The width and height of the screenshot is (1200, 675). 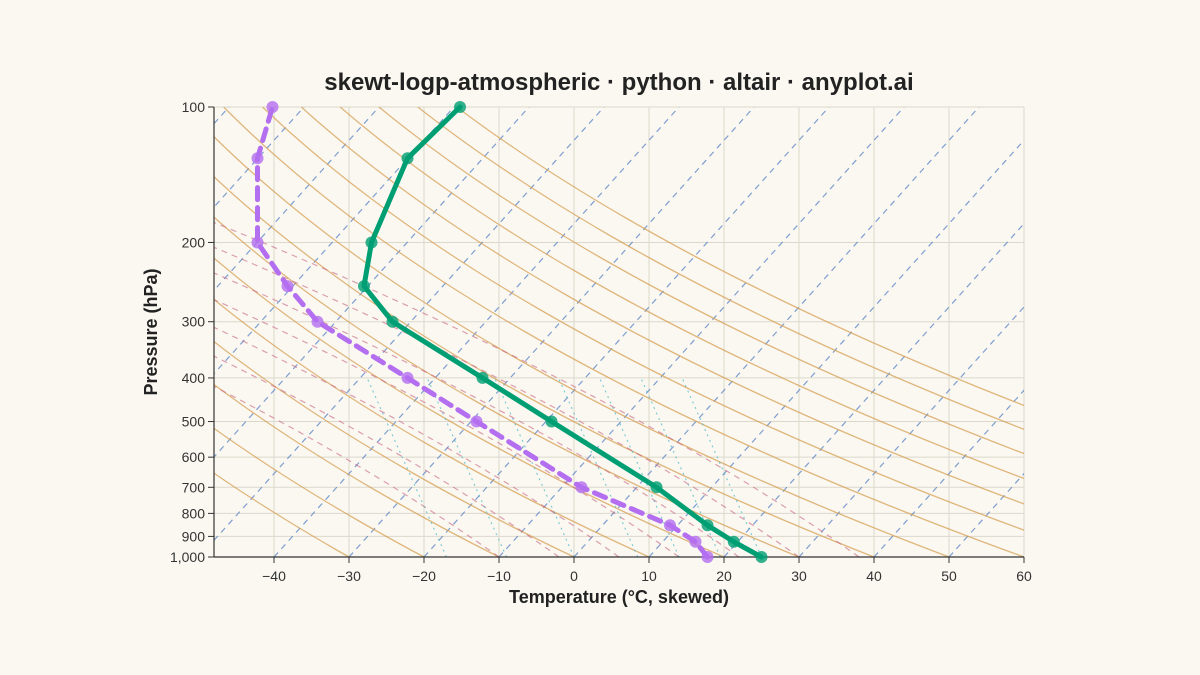 I want to click on x-tick-label: −10, so click(x=499, y=576).